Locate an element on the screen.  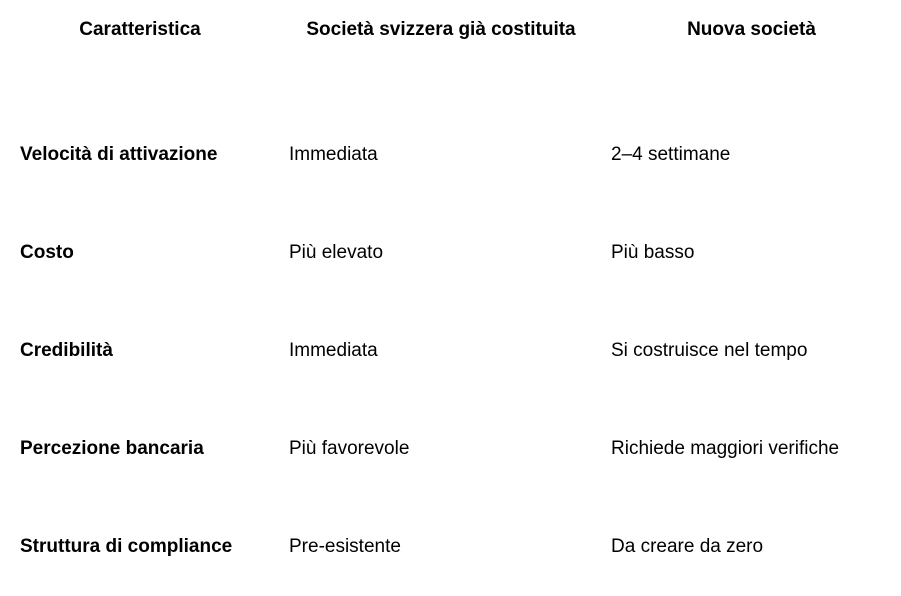
row-label: Costo is located at coordinates (47, 252).